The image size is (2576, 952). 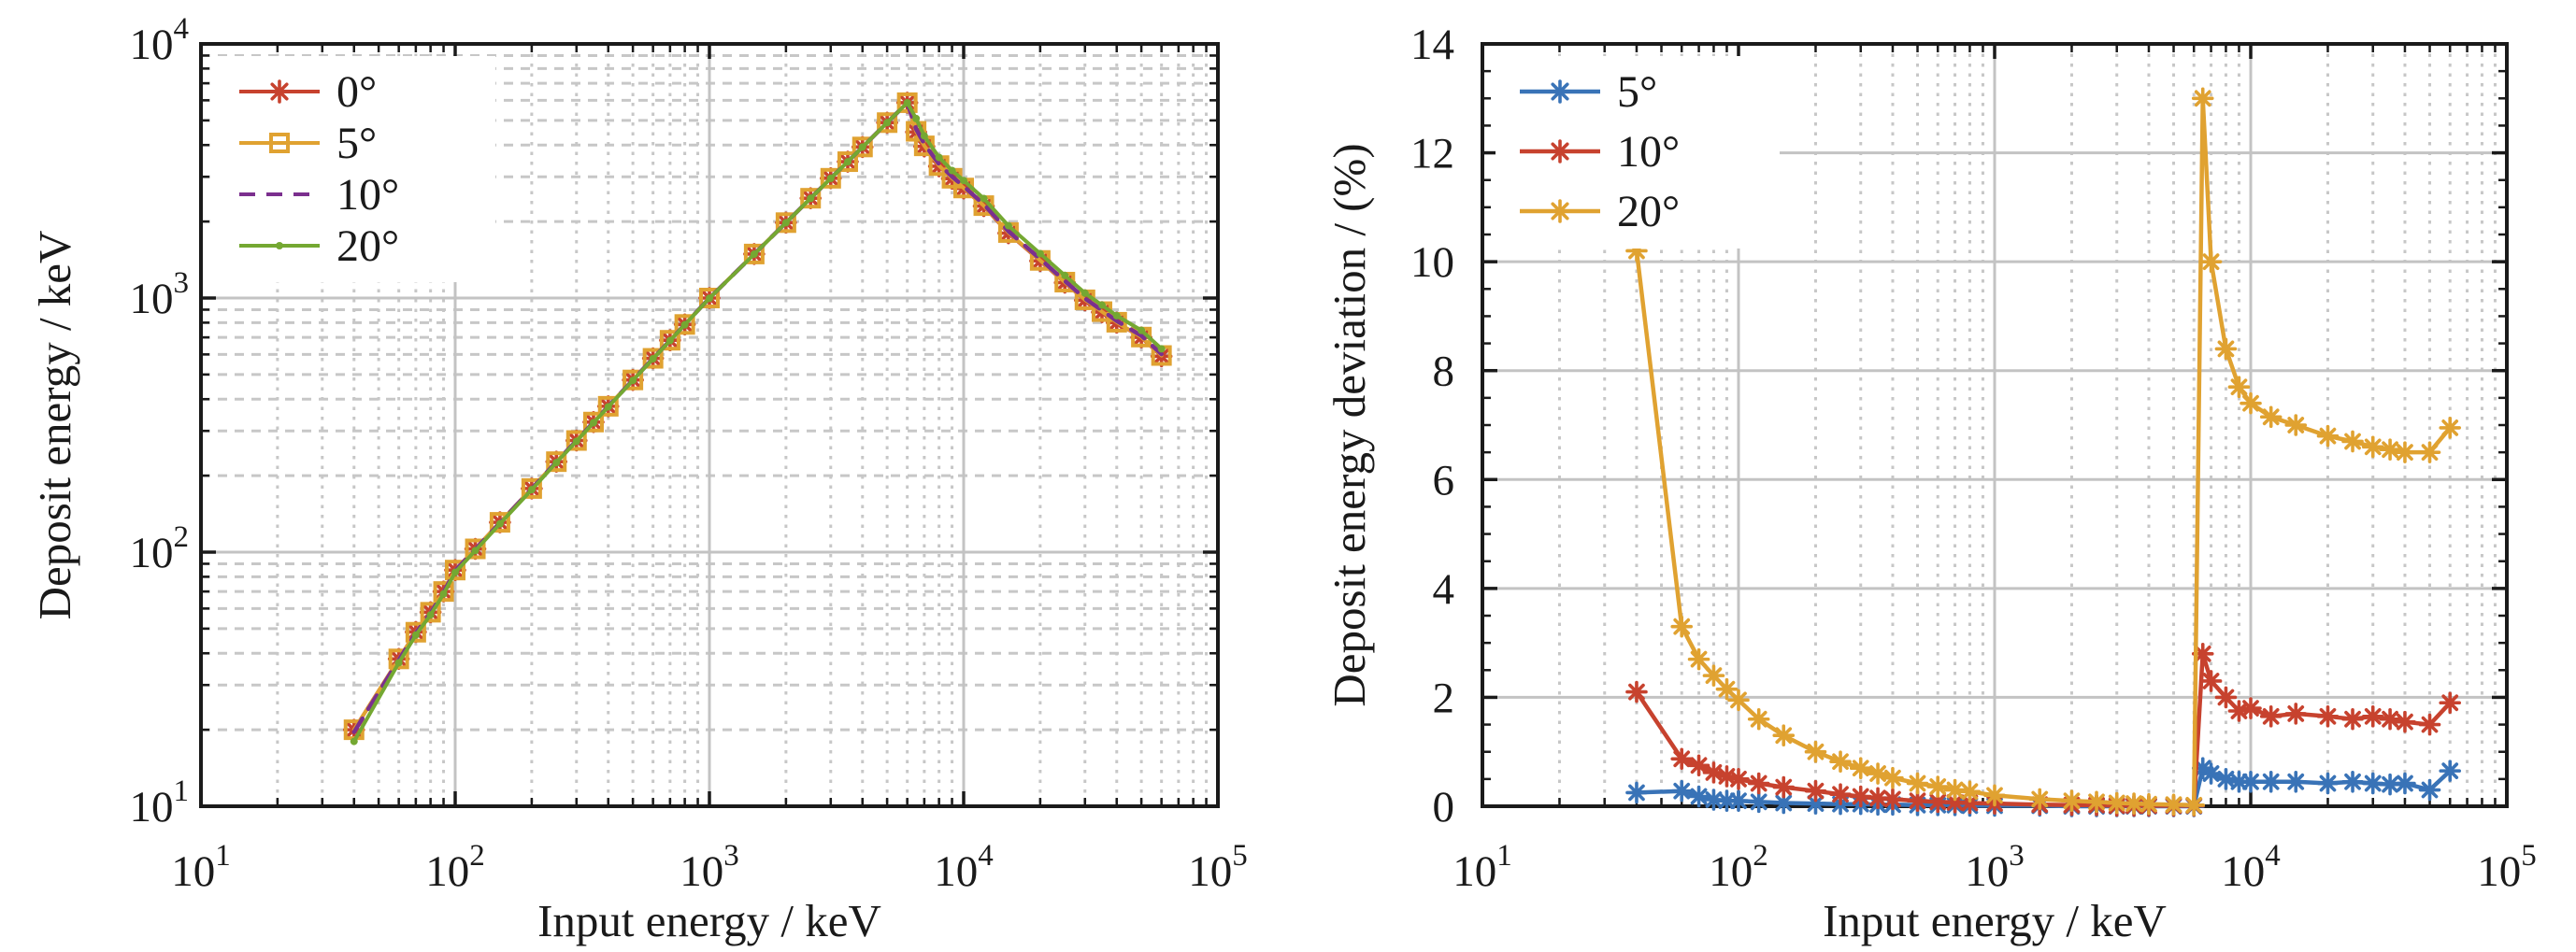 I want to click on deposit-energy-chart-y-tick-label: 10¹, so click(x=160, y=802).